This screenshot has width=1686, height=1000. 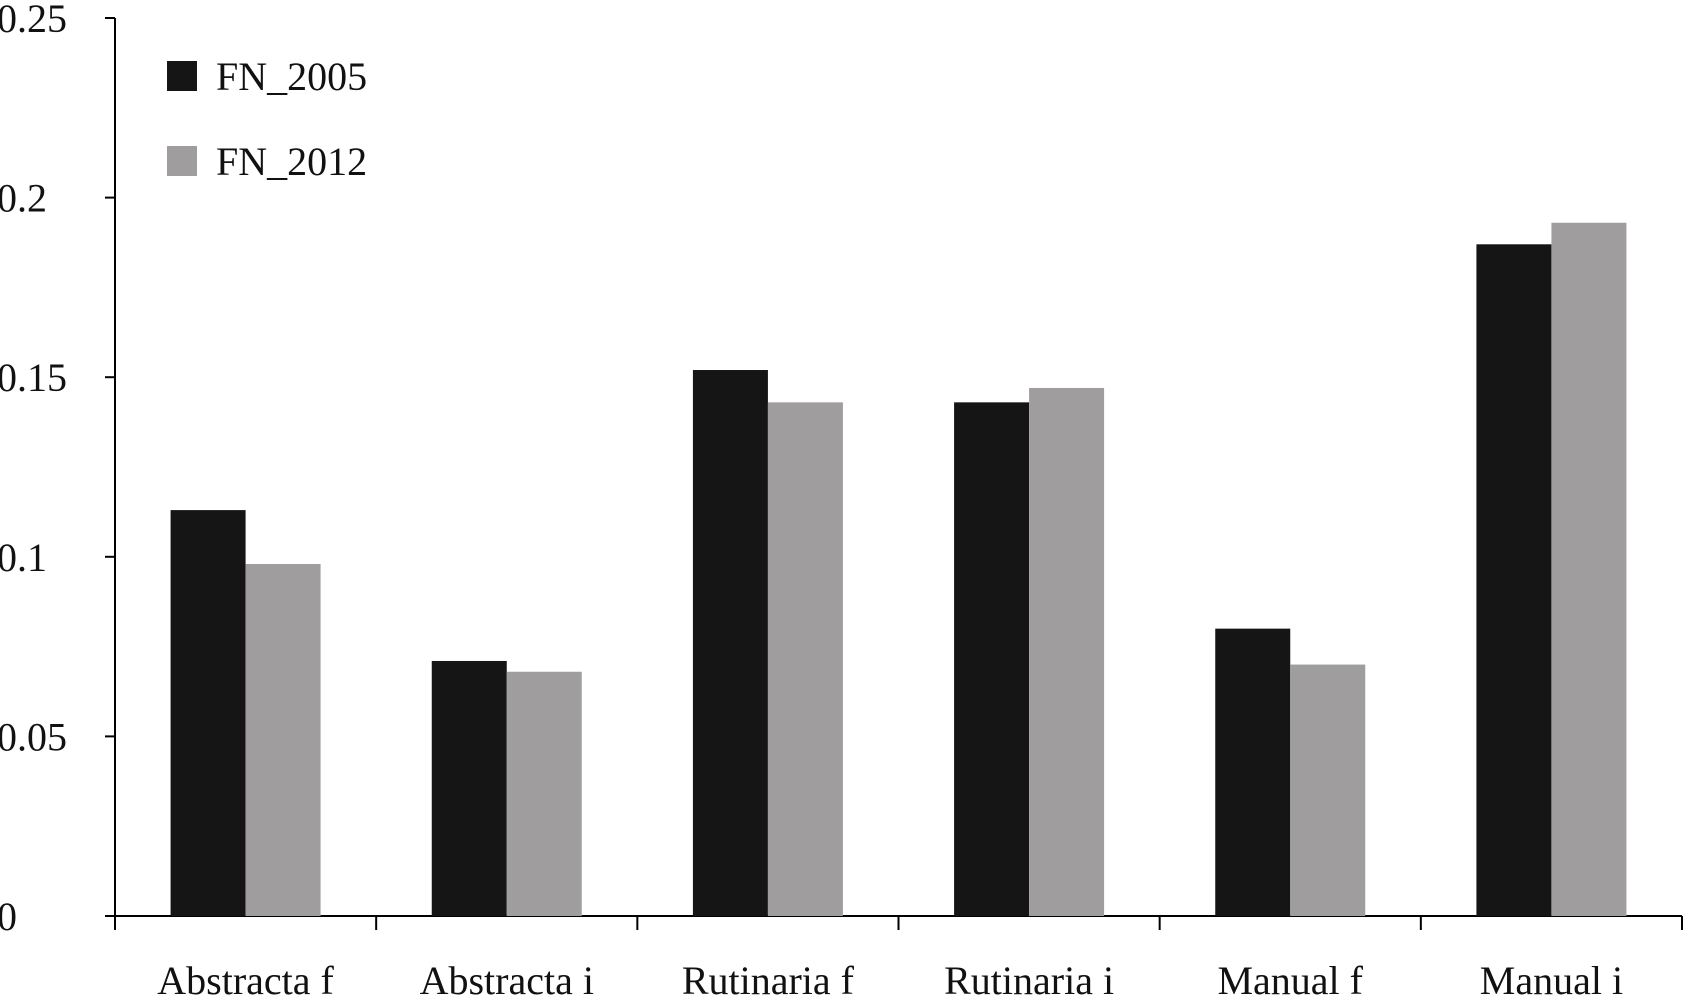 What do you see at coordinates (1328, 790) in the screenshot?
I see `bar-fn-2012-manual-f` at bounding box center [1328, 790].